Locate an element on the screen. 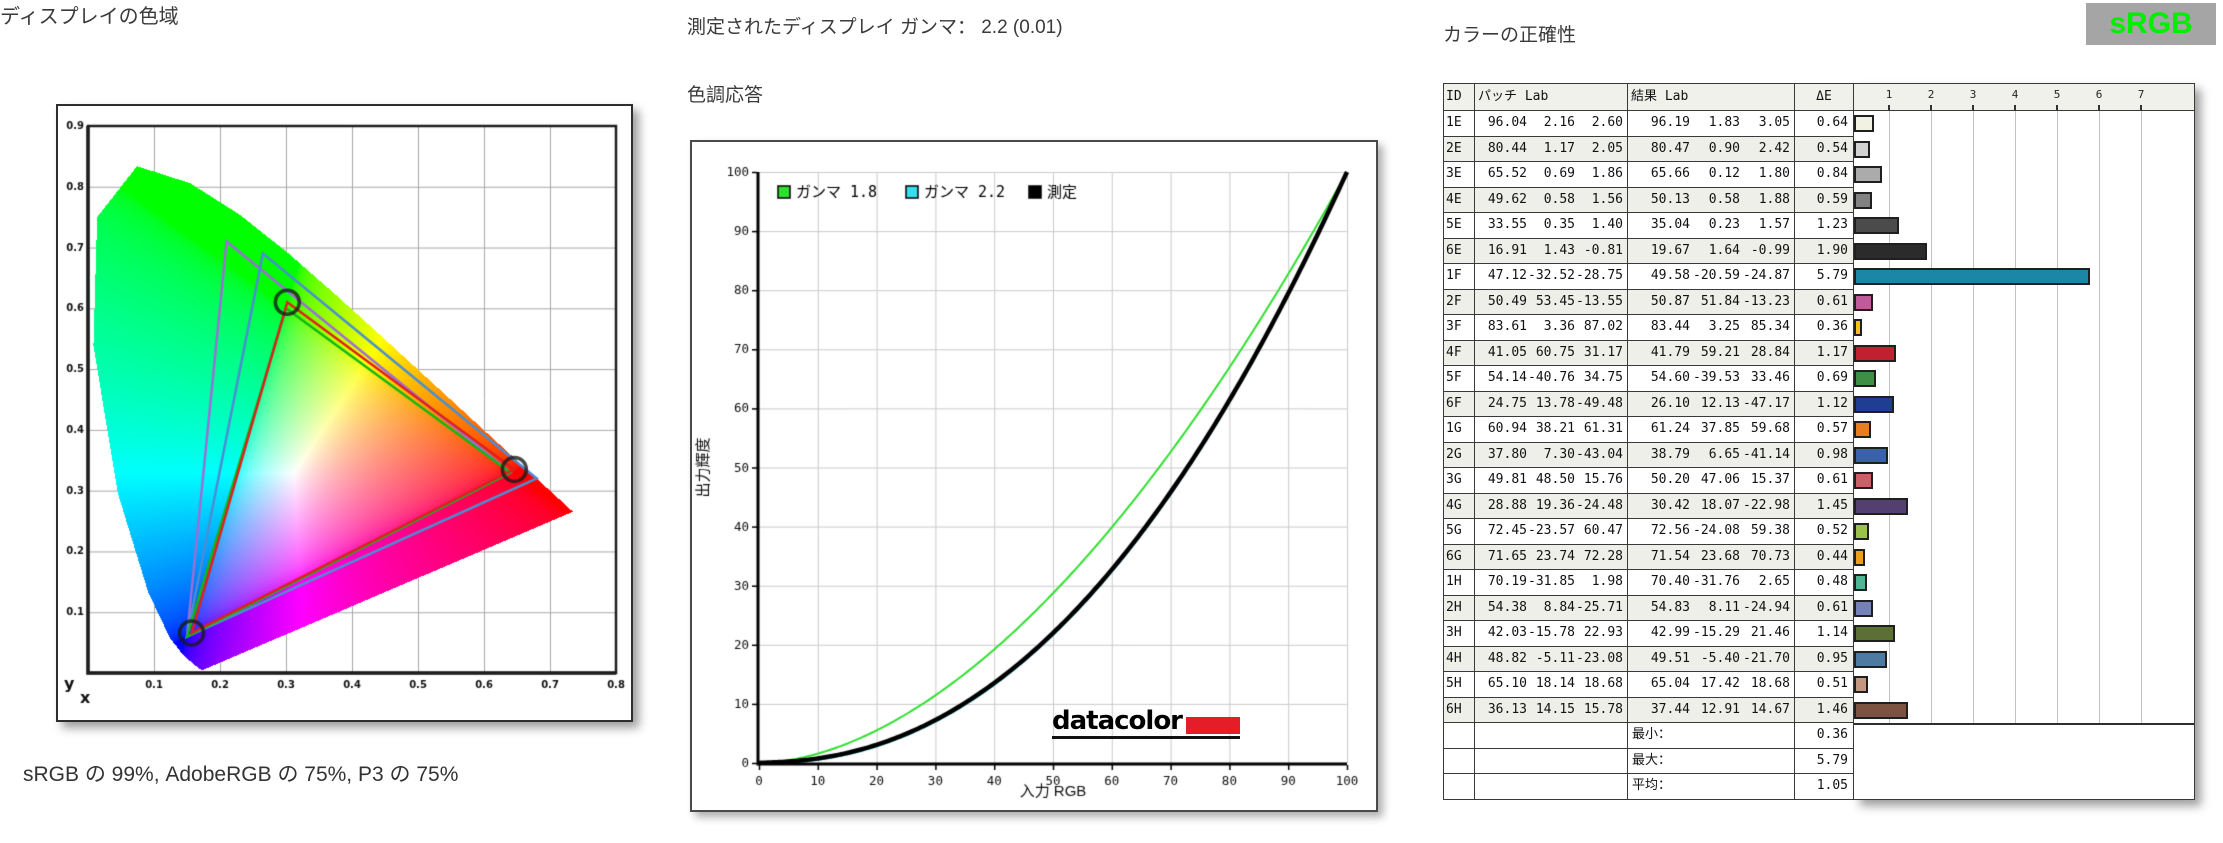  delta-e-axis-tick-label: 2 is located at coordinates (1931, 94).